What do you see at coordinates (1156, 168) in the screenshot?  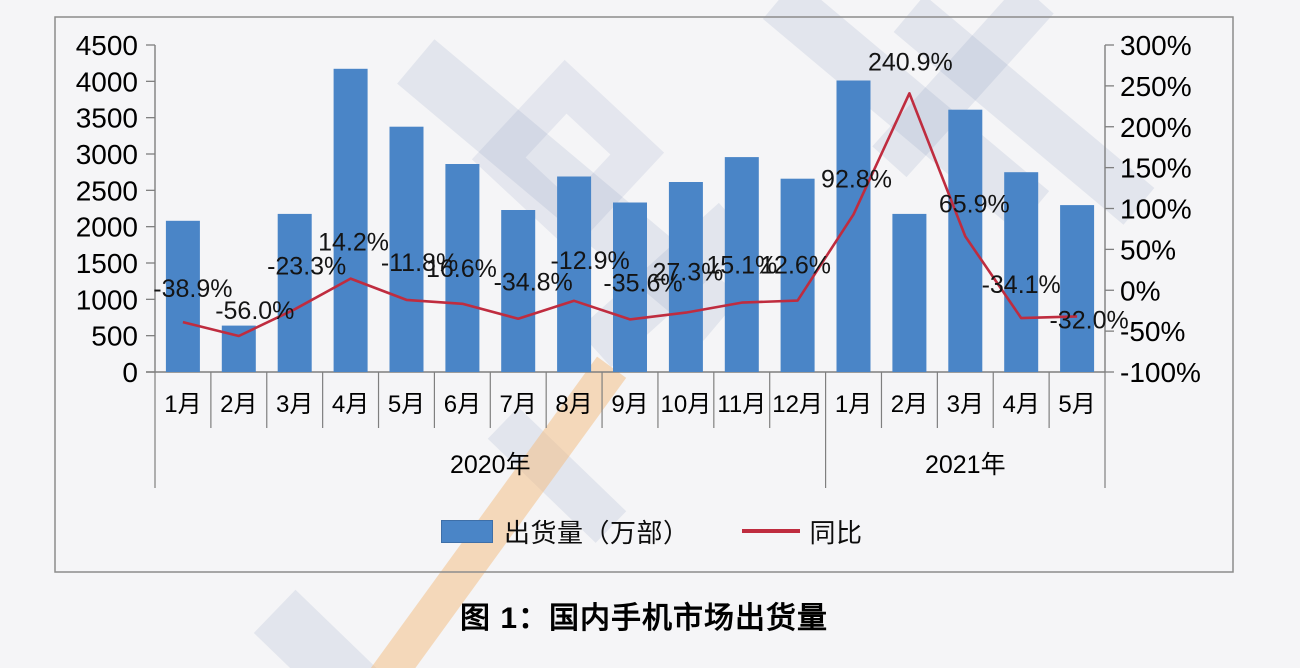 I see `right-axis-tick-label: 150%` at bounding box center [1156, 168].